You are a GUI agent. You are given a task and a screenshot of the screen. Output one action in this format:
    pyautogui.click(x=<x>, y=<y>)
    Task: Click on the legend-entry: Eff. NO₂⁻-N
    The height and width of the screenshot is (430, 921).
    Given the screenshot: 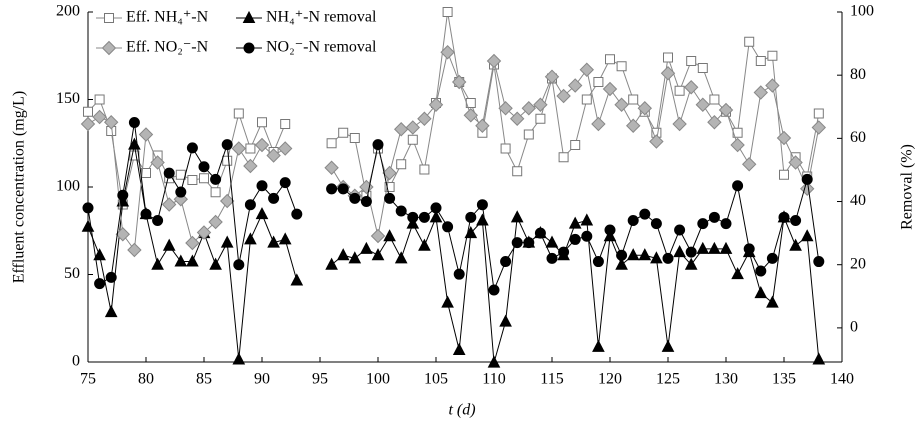 What is the action you would take?
    pyautogui.click(x=152, y=47)
    